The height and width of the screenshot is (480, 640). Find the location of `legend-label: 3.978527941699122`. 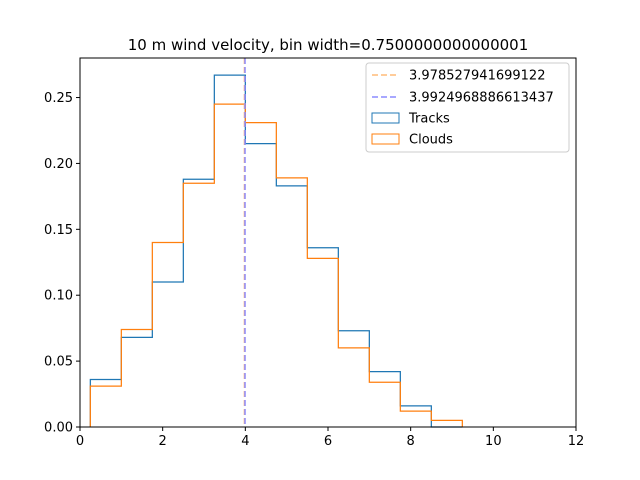

legend-label: 3.978527941699122 is located at coordinates (477, 76).